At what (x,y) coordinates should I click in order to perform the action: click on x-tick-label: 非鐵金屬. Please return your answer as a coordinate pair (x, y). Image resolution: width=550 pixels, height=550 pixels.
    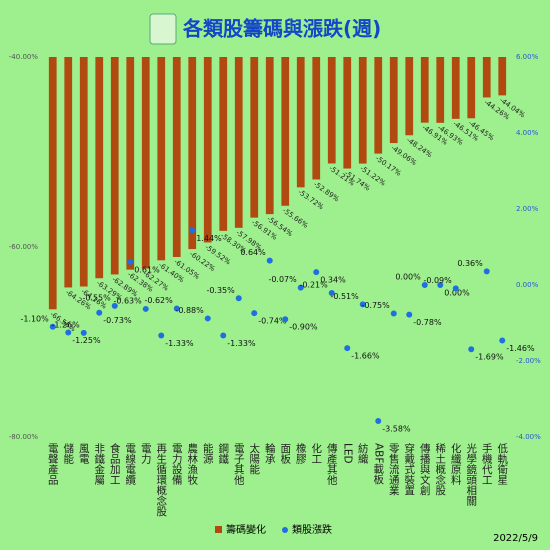
    Looking at the image, I should click on (99, 464).